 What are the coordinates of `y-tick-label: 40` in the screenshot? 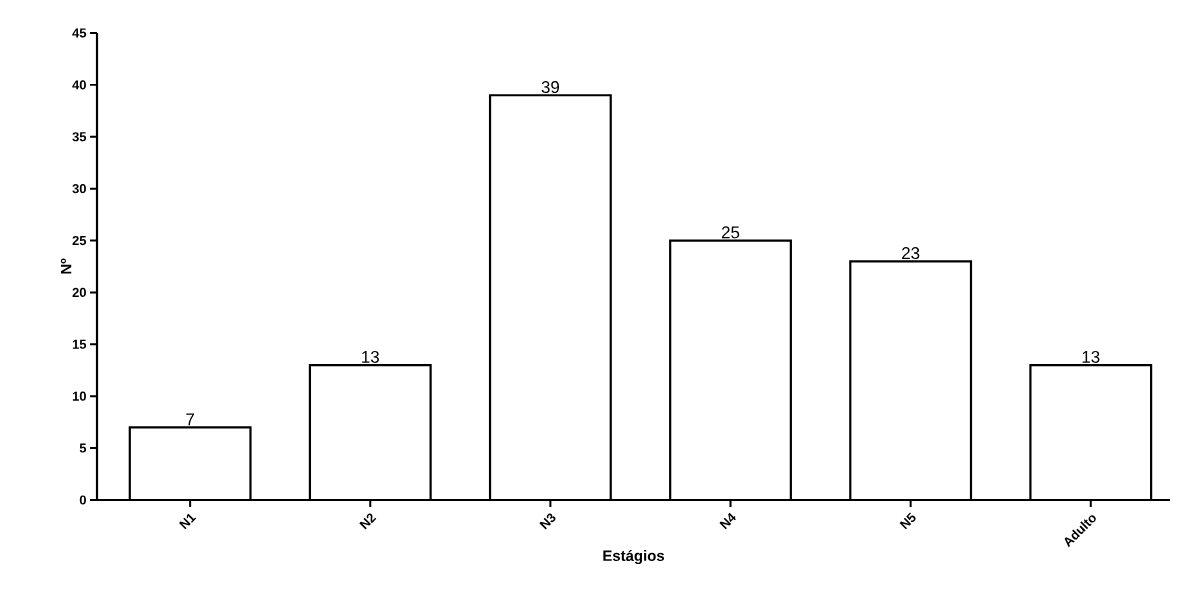 It's located at (79, 85).